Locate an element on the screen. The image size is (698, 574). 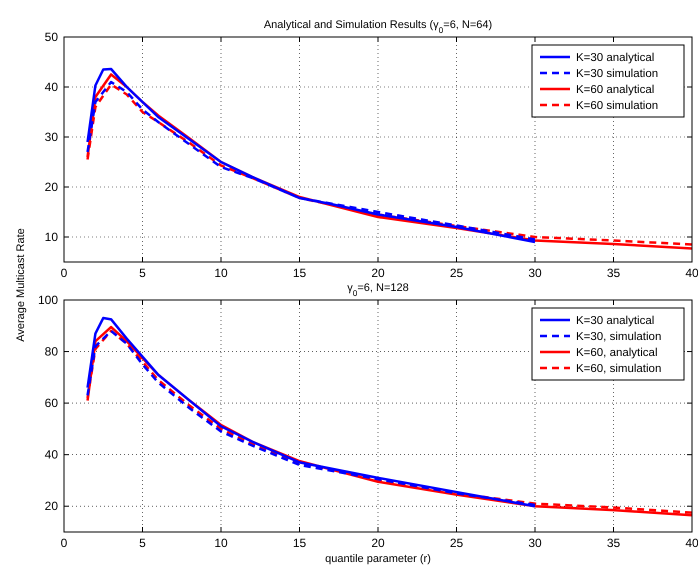
y-tick-label: 100 is located at coordinates (48, 300).